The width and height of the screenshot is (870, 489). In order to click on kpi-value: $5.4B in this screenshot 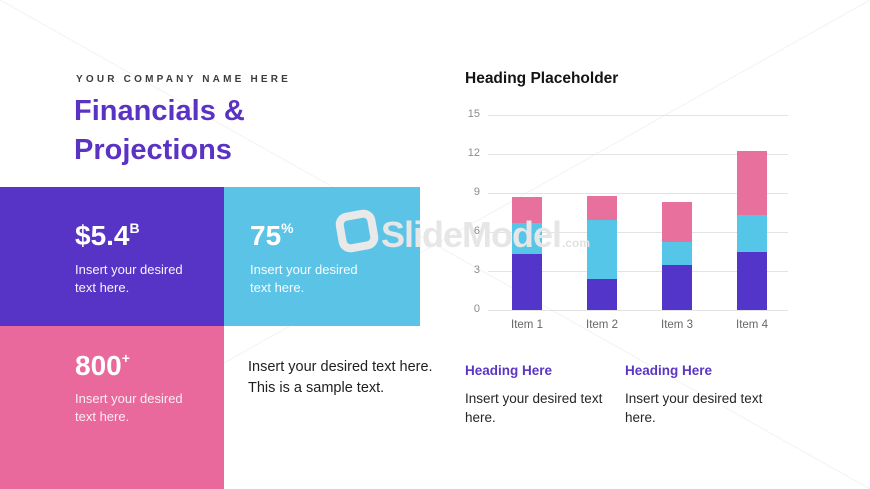, I will do `click(107, 236)`.